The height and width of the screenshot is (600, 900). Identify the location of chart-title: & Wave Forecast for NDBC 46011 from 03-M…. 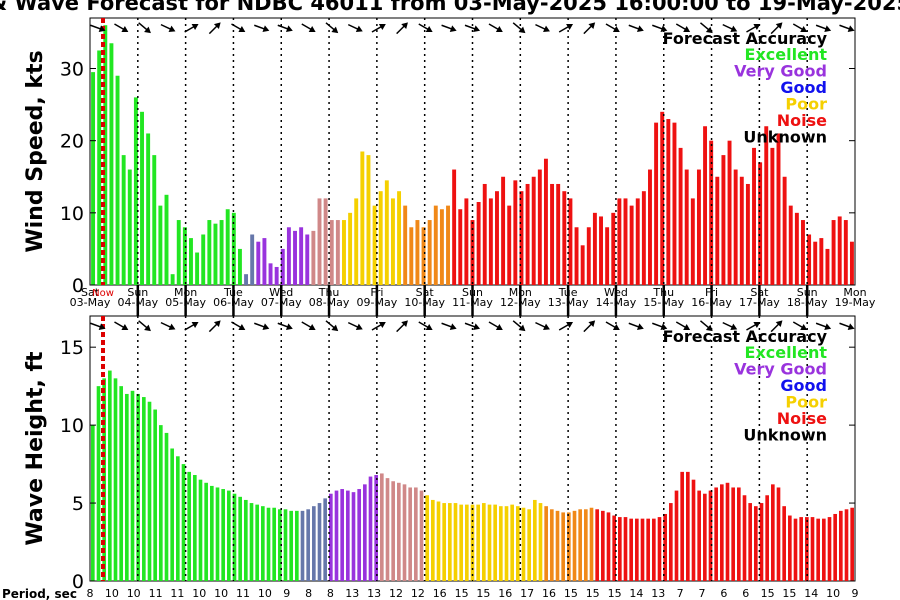
(450, 7).